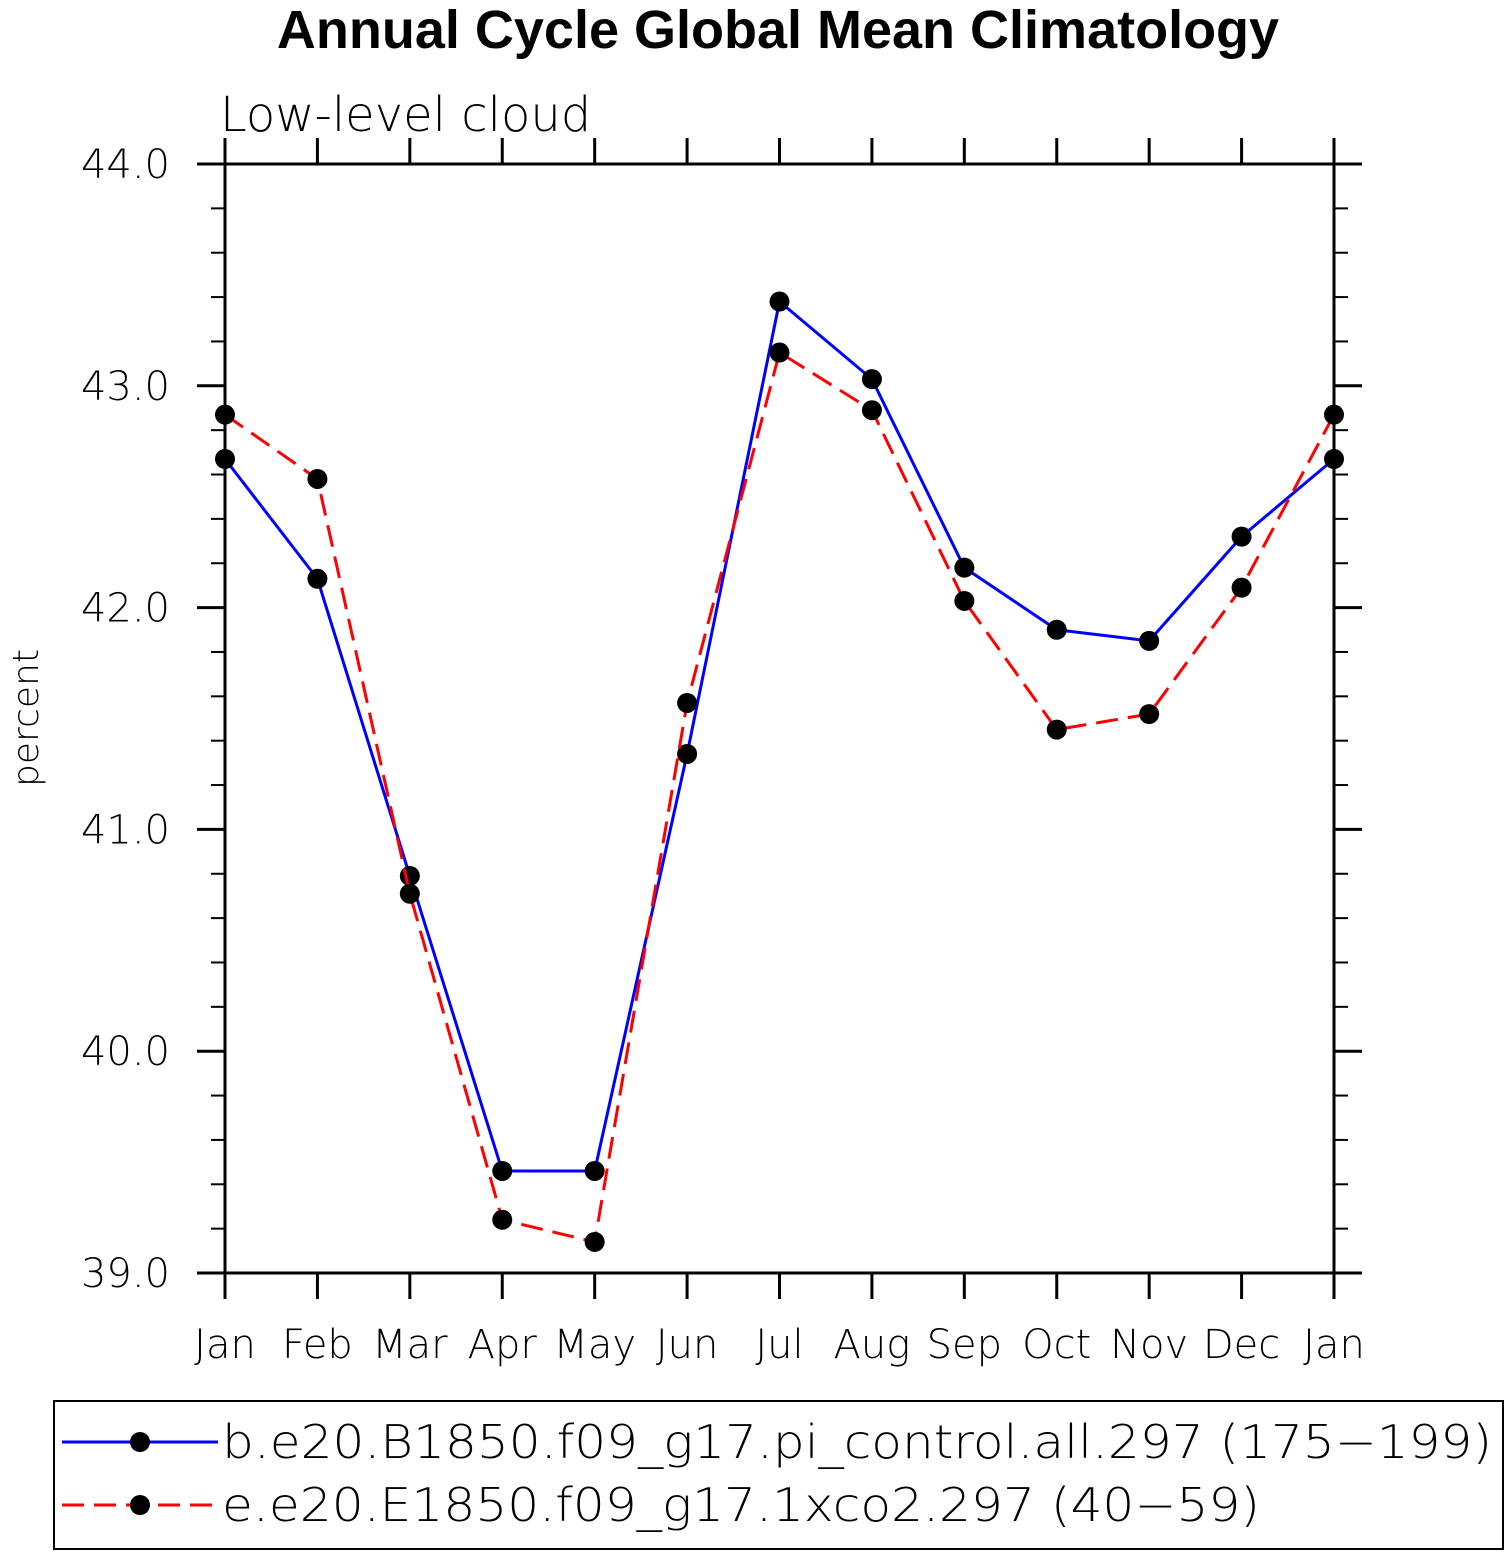  I want to click on y-tick-label: 44.0, so click(125, 165).